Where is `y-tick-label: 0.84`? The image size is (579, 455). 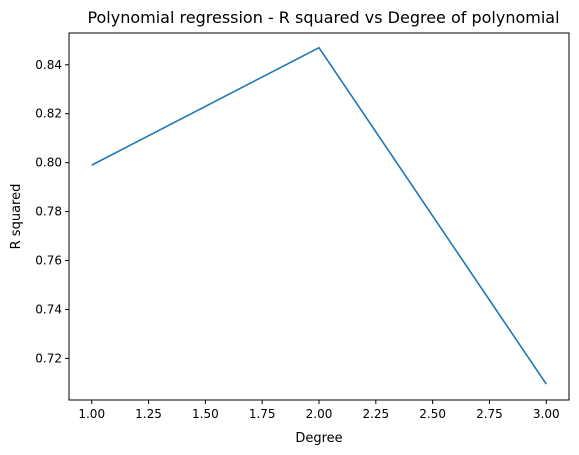 y-tick-label: 0.84 is located at coordinates (48, 65).